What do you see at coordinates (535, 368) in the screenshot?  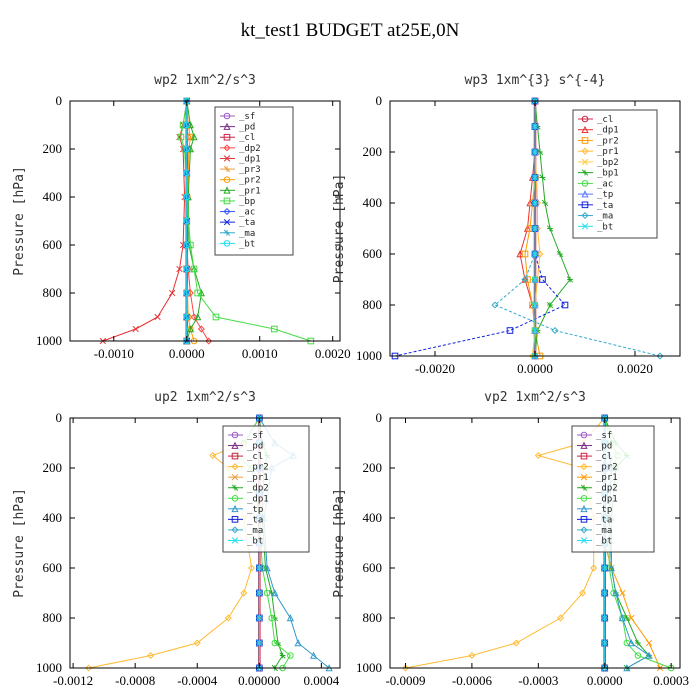 I see `x-tick-label: 0.0000` at bounding box center [535, 368].